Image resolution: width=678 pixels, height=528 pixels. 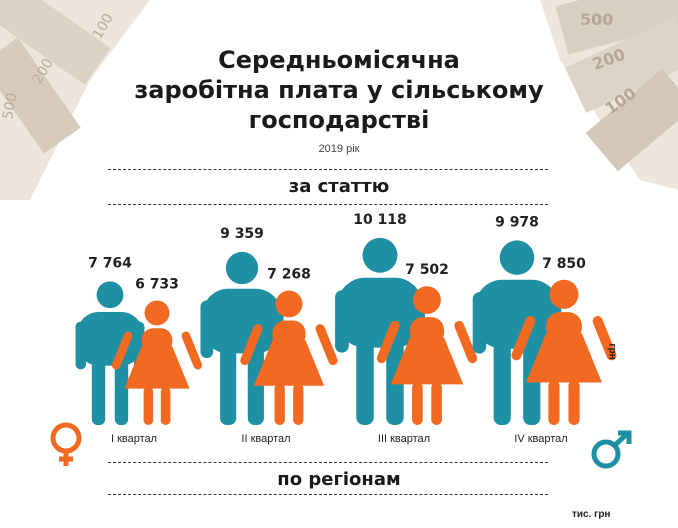 What do you see at coordinates (609, 95) in the screenshot?
I see `banknotes-right-decoration: 500 200 100` at bounding box center [609, 95].